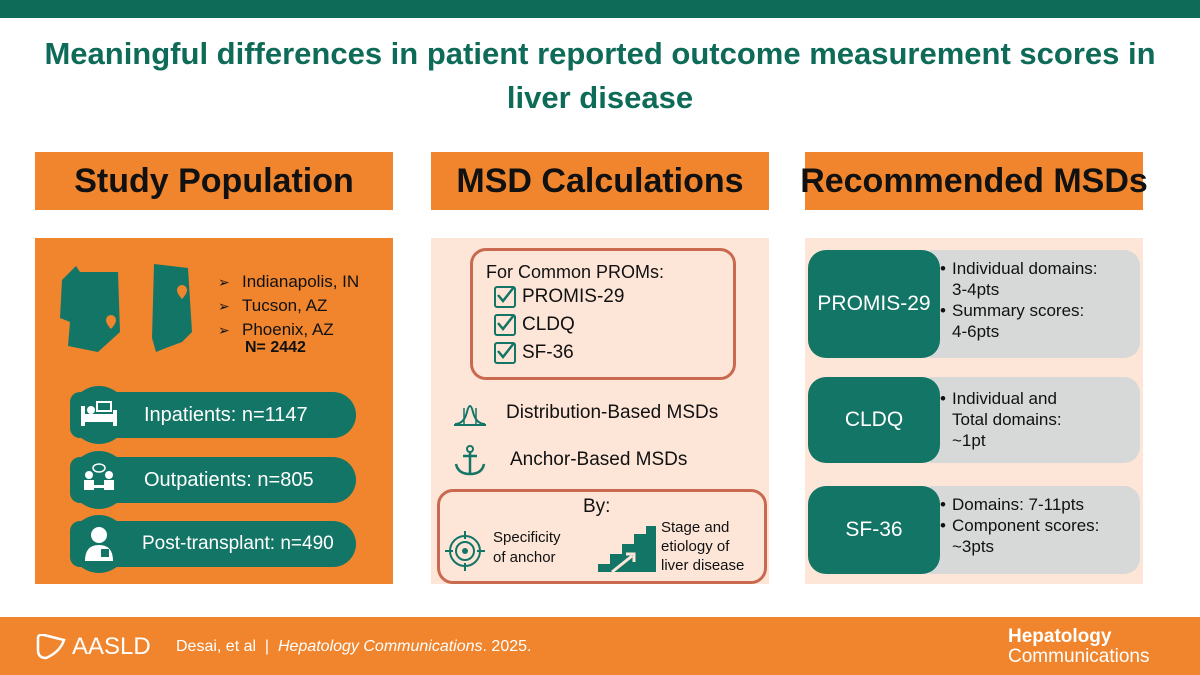  Describe the element at coordinates (1079, 646) in the screenshot. I see `journal-logo: Hepatology Communications` at that location.